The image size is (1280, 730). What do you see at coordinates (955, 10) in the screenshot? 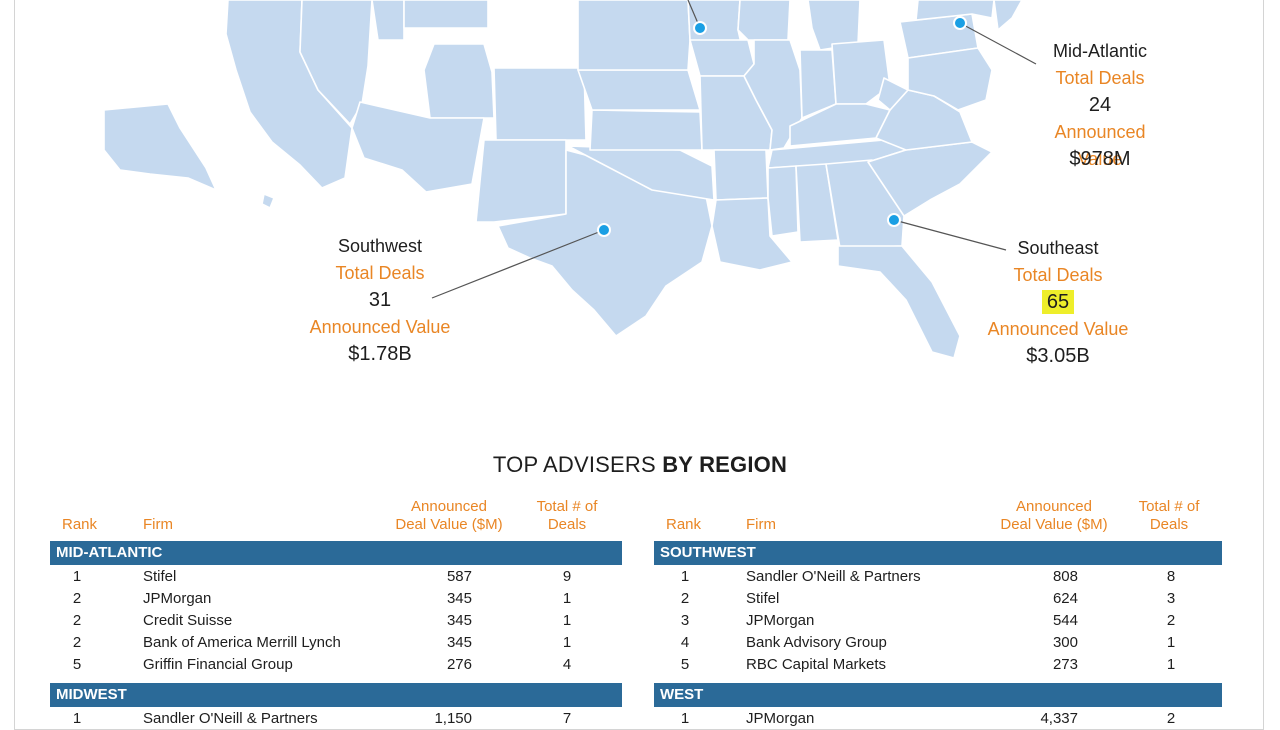
I see `state-new-york` at bounding box center [955, 10].